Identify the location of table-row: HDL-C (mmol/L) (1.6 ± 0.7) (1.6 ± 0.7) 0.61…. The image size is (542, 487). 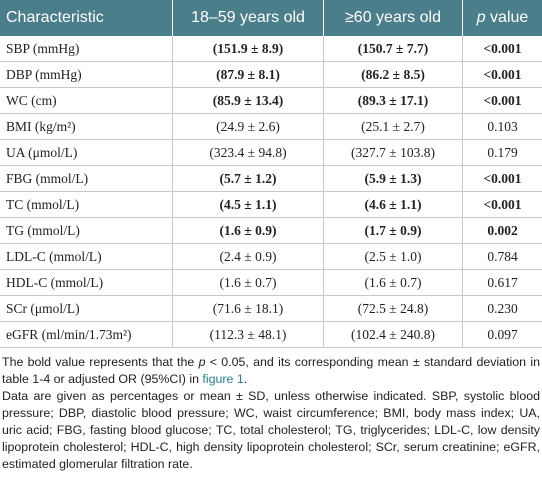
(271, 282).